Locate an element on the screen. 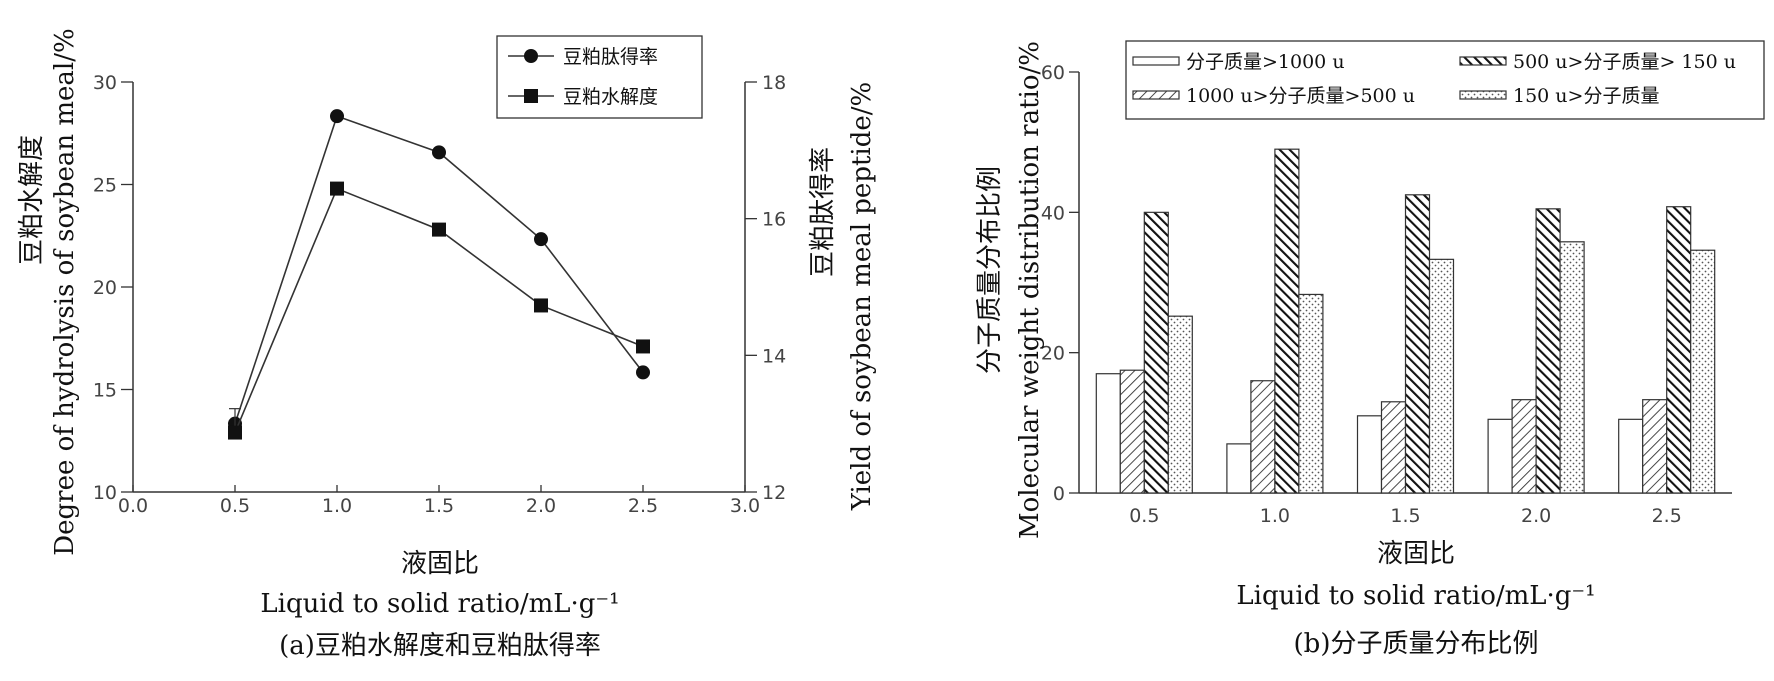 The width and height of the screenshot is (1774, 681). x-tick-label: 0.0 is located at coordinates (133, 506).